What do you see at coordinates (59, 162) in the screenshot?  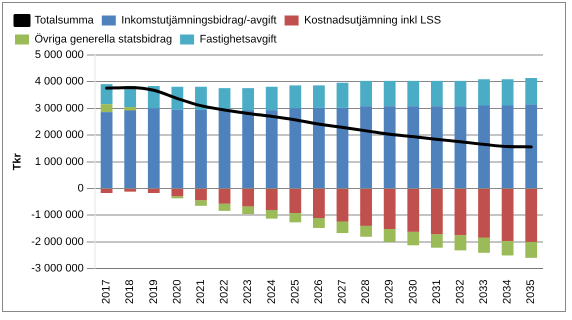 I see `y-tick-label: 1 000 000` at bounding box center [59, 162].